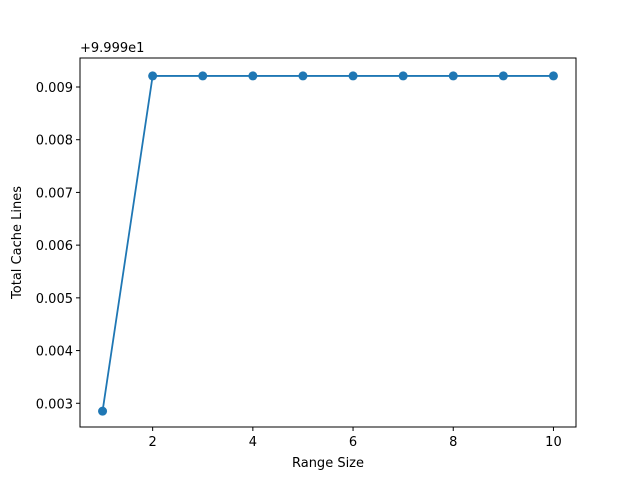 Image resolution: width=640 pixels, height=480 pixels. Describe the element at coordinates (328, 463) in the screenshot. I see `x-axis-label: Range Size` at that location.